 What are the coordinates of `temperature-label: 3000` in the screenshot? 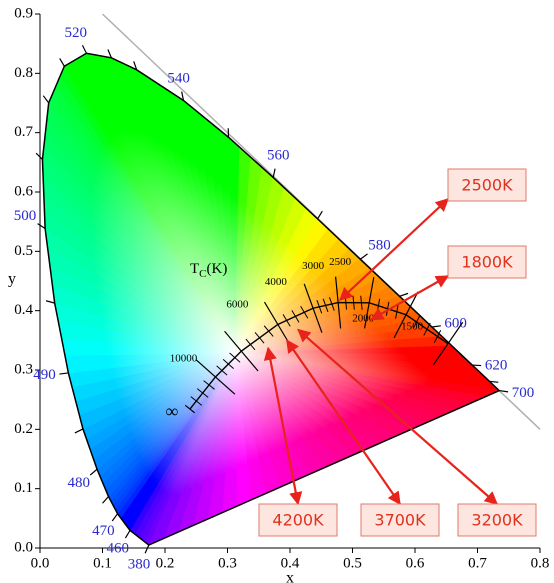 It's located at (313, 266).